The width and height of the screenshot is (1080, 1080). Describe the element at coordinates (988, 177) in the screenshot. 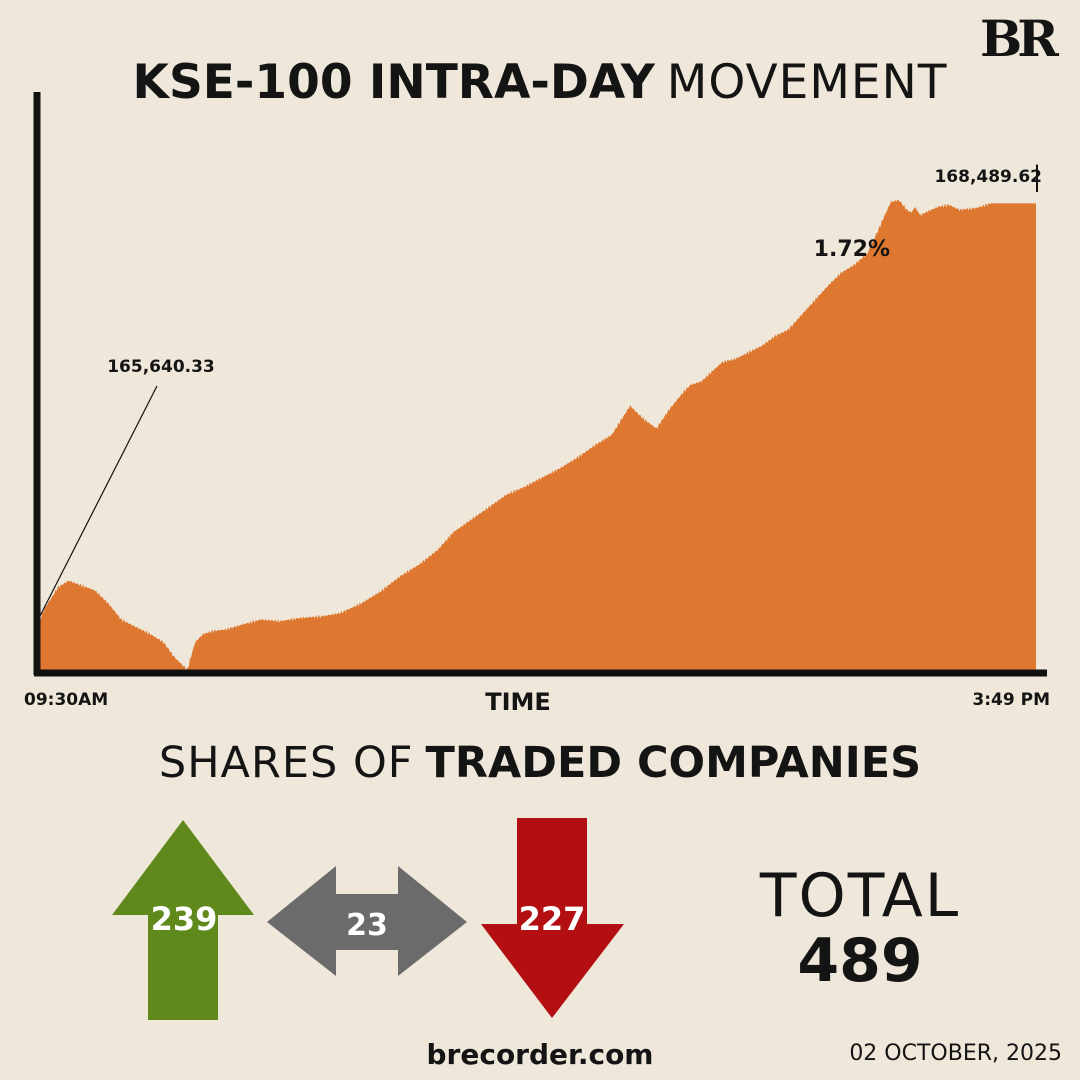

I see `close-value-label: 168,489.62` at that location.